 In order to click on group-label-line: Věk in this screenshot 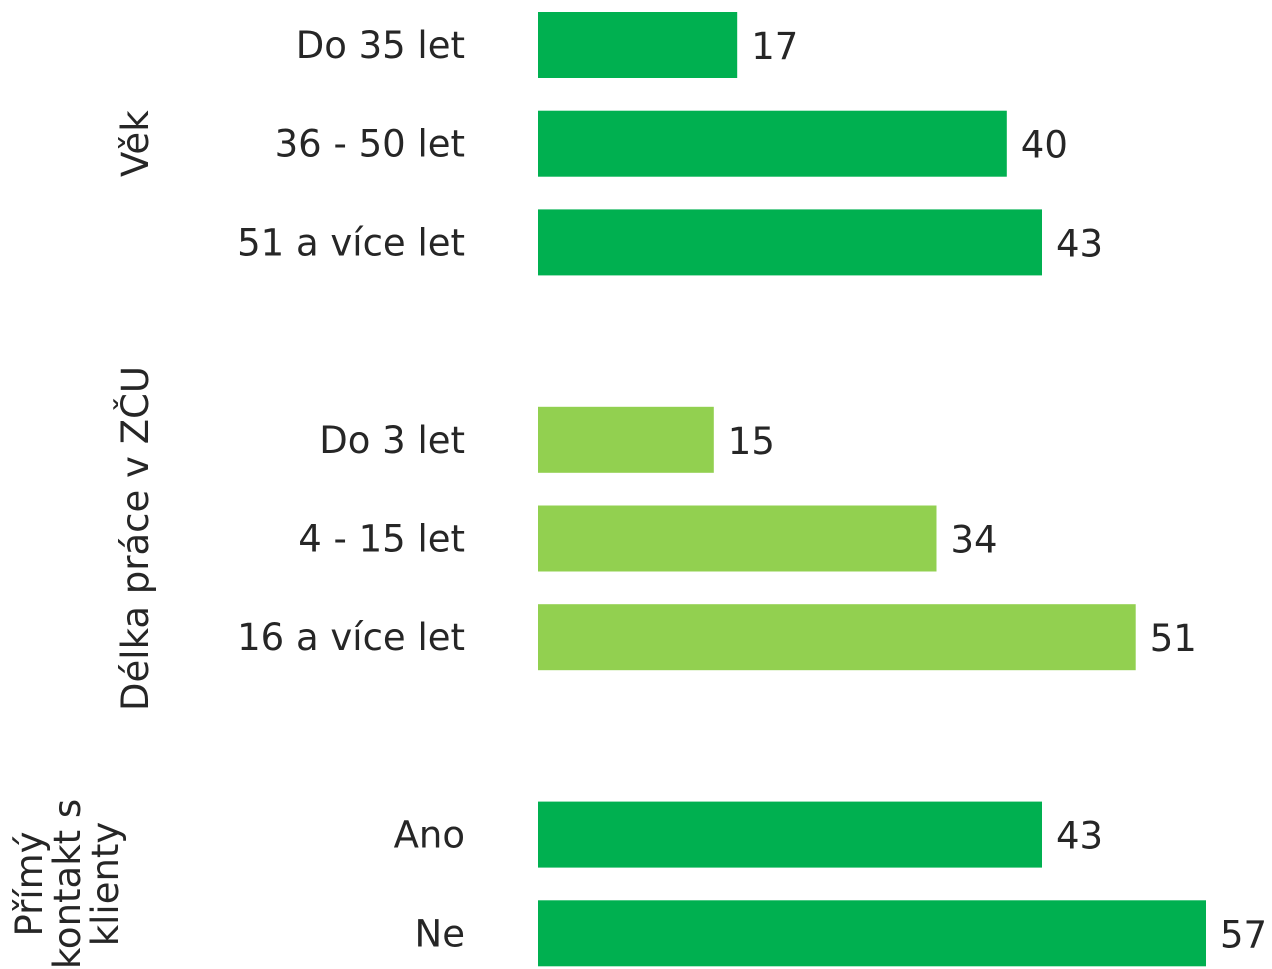, I will do `click(135, 143)`.